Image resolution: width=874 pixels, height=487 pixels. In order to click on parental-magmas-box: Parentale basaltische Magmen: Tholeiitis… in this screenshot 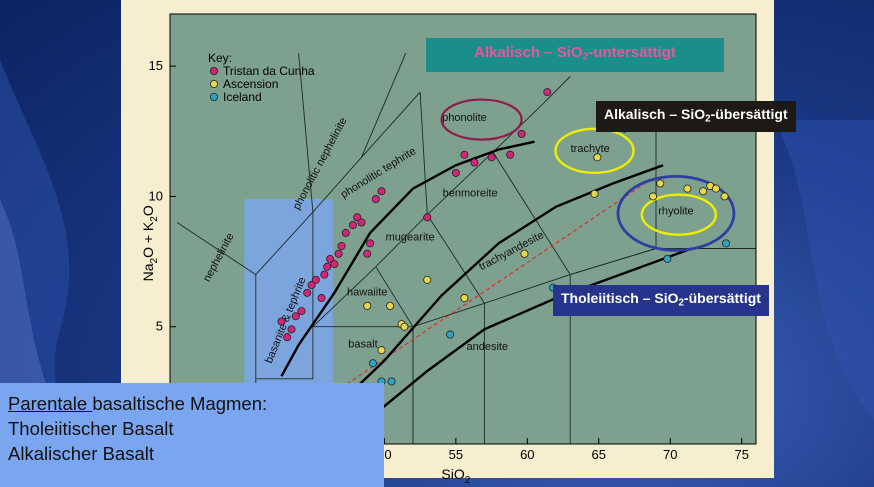, I will do `click(192, 435)`.